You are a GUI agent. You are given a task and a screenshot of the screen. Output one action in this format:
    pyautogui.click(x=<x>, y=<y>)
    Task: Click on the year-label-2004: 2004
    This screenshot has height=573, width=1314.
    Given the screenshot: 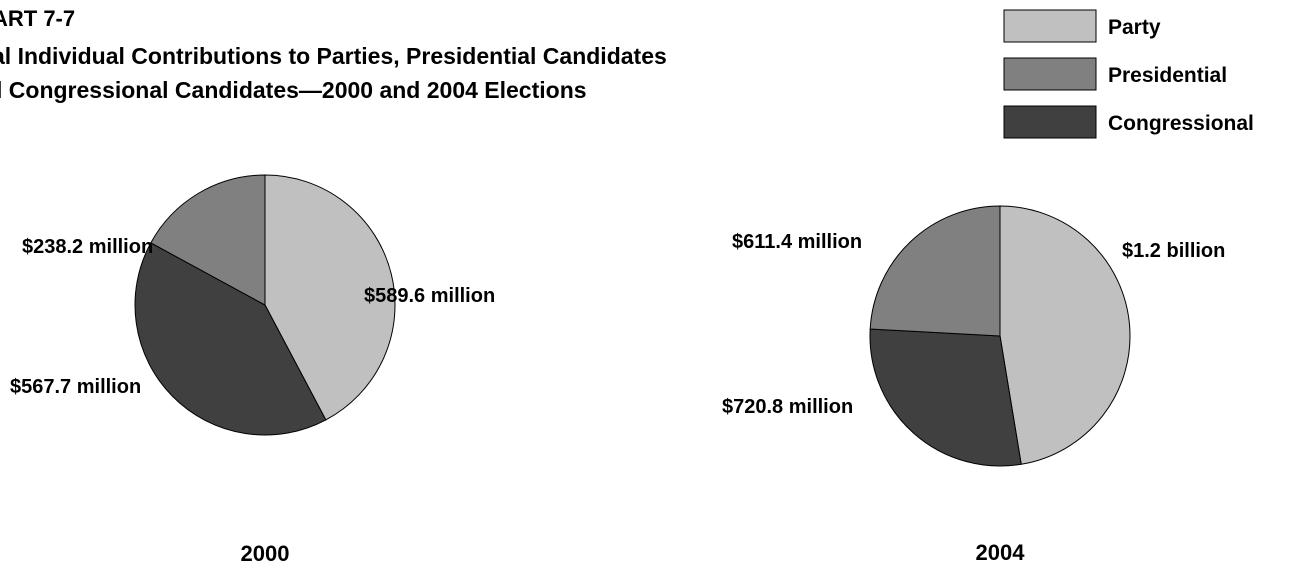 What is the action you would take?
    pyautogui.click(x=1001, y=552)
    